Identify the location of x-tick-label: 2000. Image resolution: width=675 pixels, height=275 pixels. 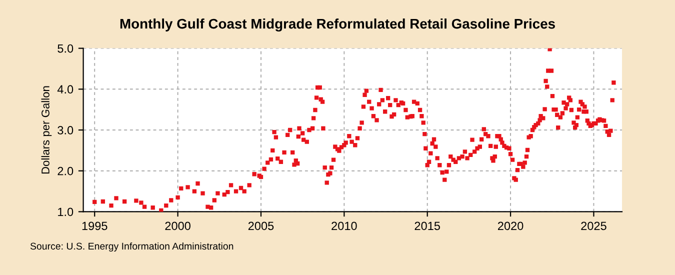
(177, 226).